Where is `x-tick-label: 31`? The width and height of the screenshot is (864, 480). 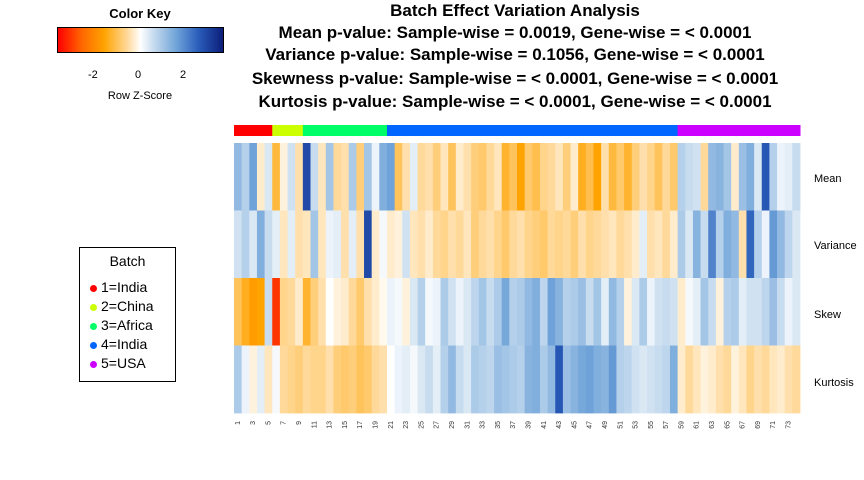 x-tick-label: 31 is located at coordinates (467, 425).